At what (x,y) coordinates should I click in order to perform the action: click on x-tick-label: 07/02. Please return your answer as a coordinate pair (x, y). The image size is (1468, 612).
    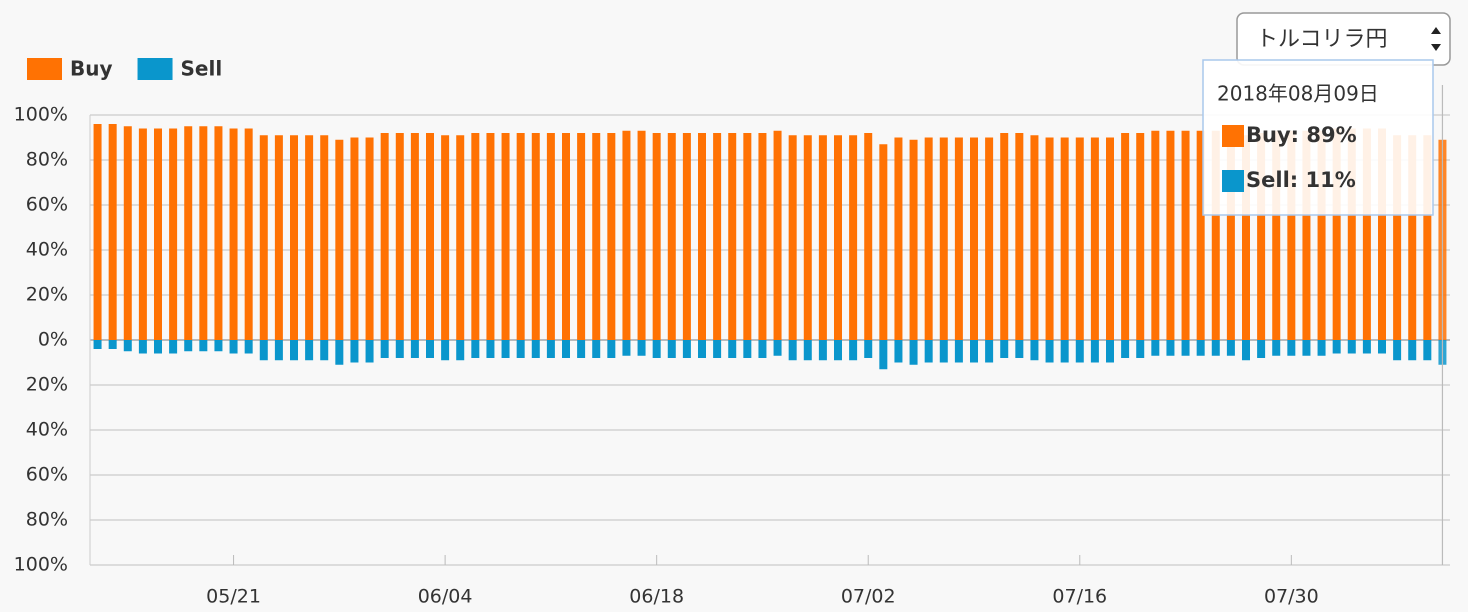
    Looking at the image, I should click on (868, 597).